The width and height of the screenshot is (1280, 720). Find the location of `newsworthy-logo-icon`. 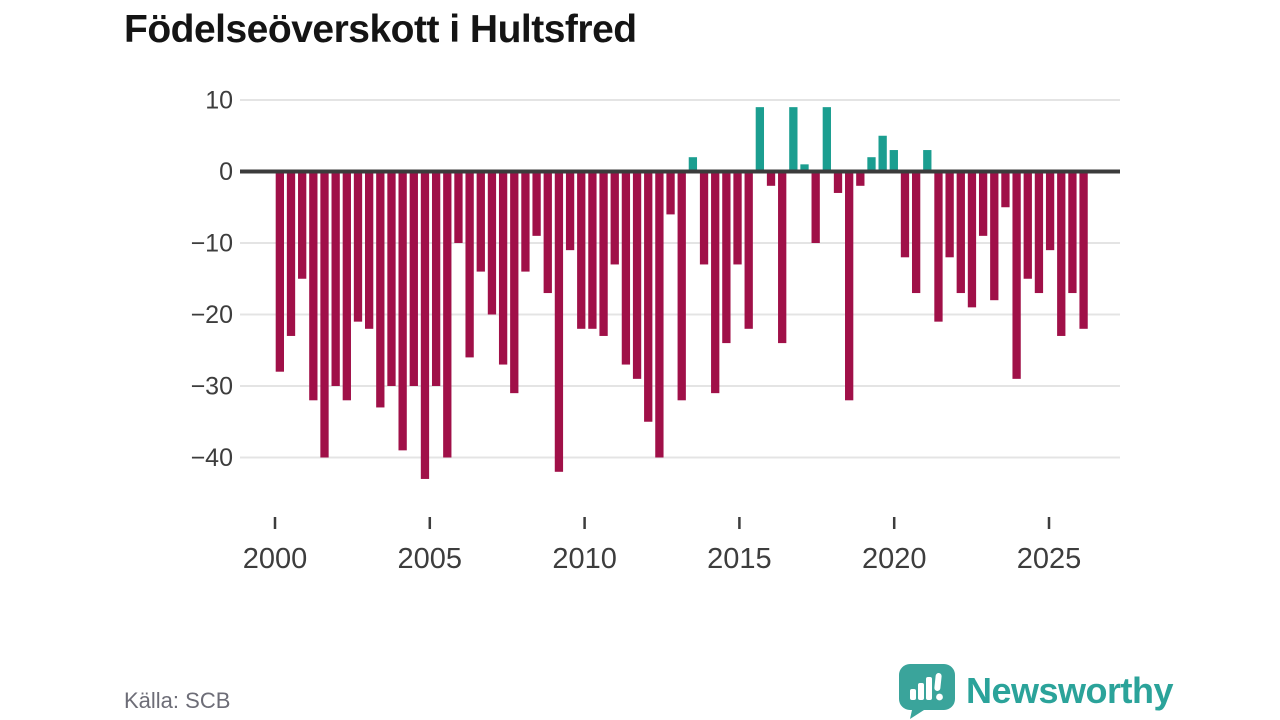

newsworthy-logo-icon is located at coordinates (927, 691).